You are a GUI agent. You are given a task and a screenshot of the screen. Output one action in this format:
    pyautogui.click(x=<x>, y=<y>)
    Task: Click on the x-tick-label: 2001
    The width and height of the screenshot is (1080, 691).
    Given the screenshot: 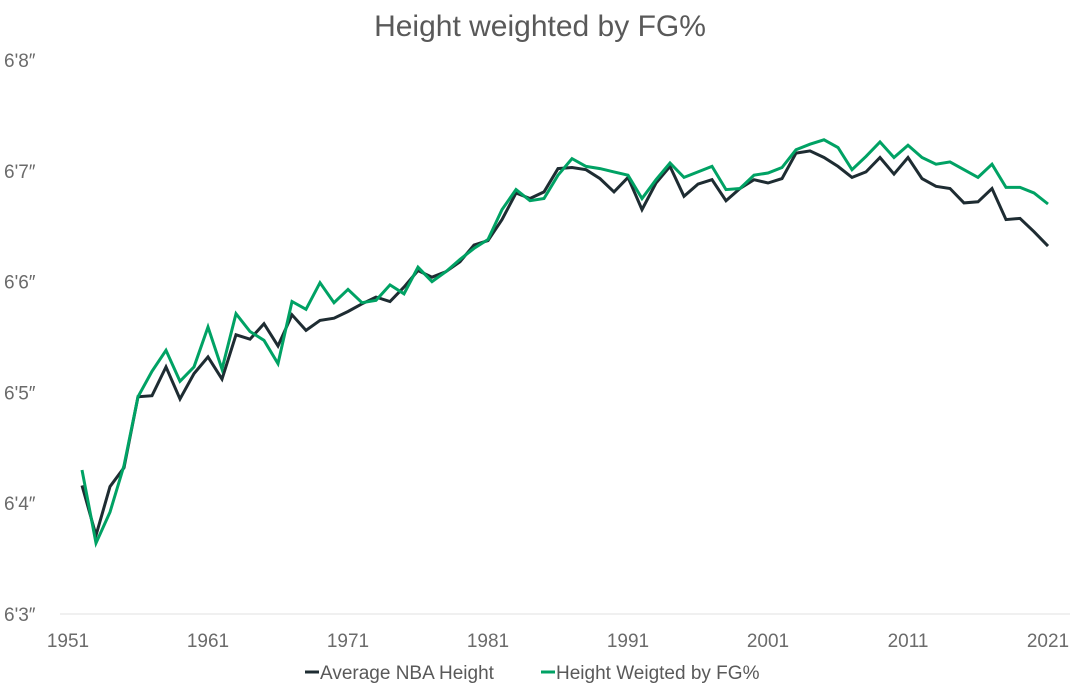 What is the action you would take?
    pyautogui.click(x=768, y=641)
    